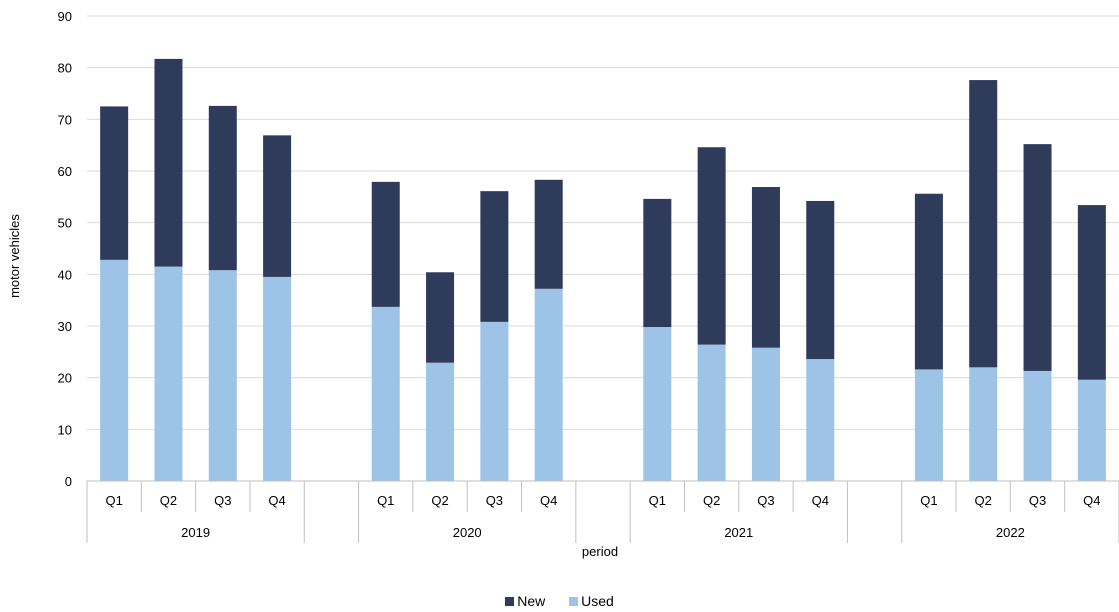 This screenshot has width=1119, height=612. I want to click on y-tick-label-30: 30, so click(65, 326).